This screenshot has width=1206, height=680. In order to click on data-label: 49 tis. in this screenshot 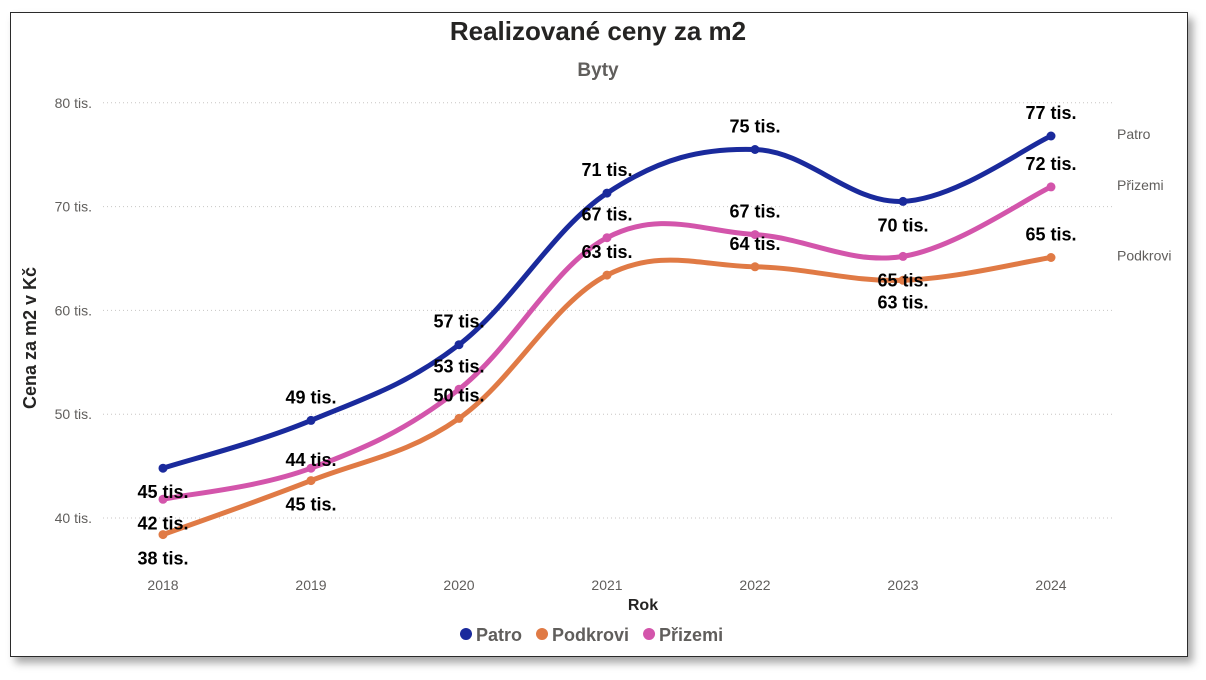, I will do `click(310, 397)`.